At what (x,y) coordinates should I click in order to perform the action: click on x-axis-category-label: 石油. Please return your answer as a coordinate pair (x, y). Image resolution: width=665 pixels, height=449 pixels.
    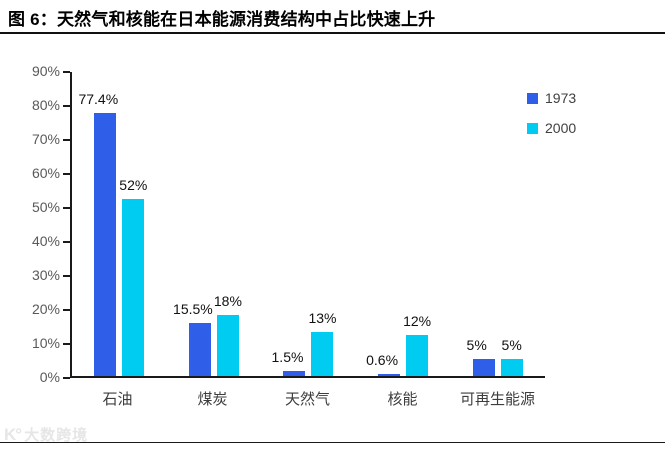
    Looking at the image, I should click on (117, 399).